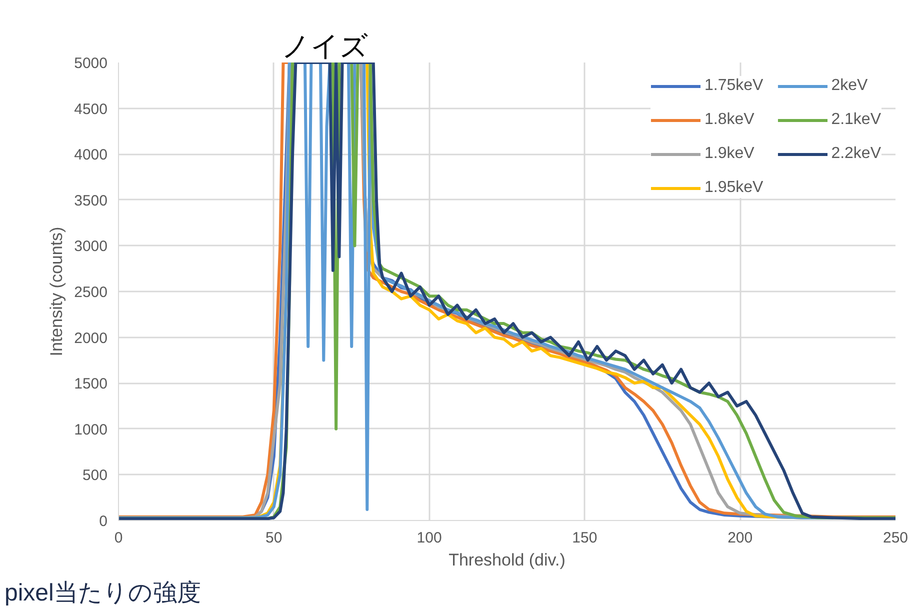 This screenshot has height=611, width=915. I want to click on y-tick-label: 4000, so click(91, 155).